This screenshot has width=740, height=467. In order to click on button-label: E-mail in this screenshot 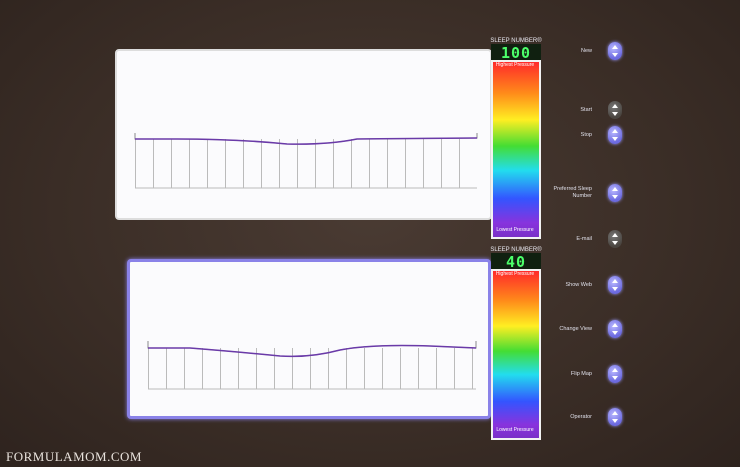, I will do `click(584, 239)`.